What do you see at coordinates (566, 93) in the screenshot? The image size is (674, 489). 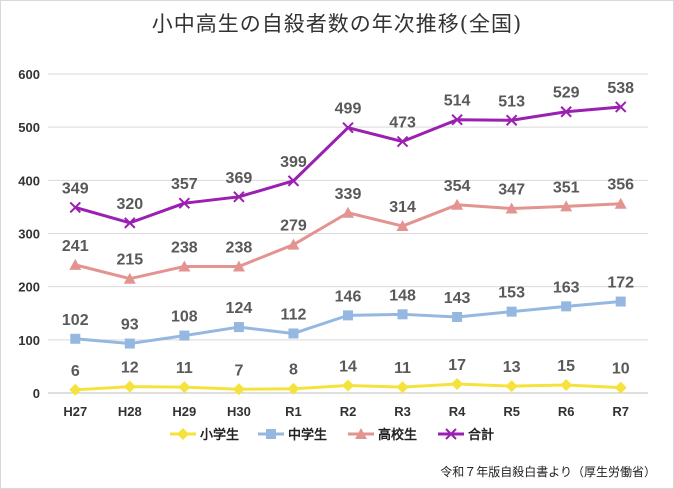 I see `data-label: 529` at bounding box center [566, 93].